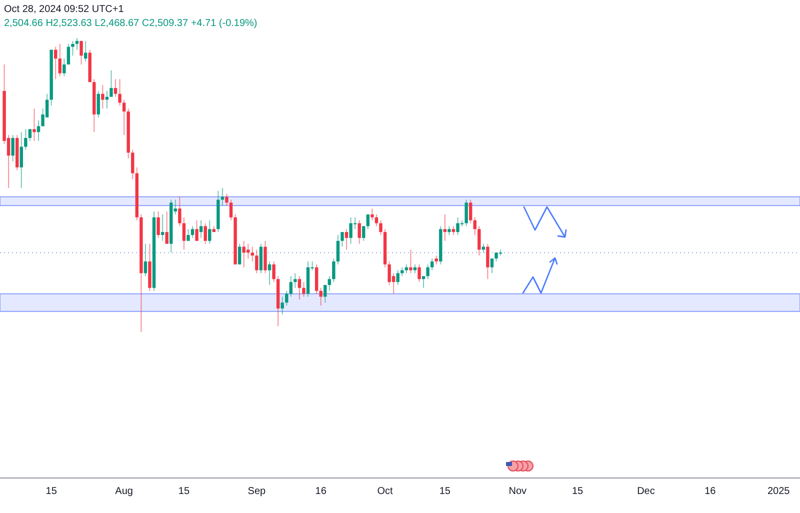 The height and width of the screenshot is (513, 800). I want to click on x-tick-label: Dec, so click(646, 491).